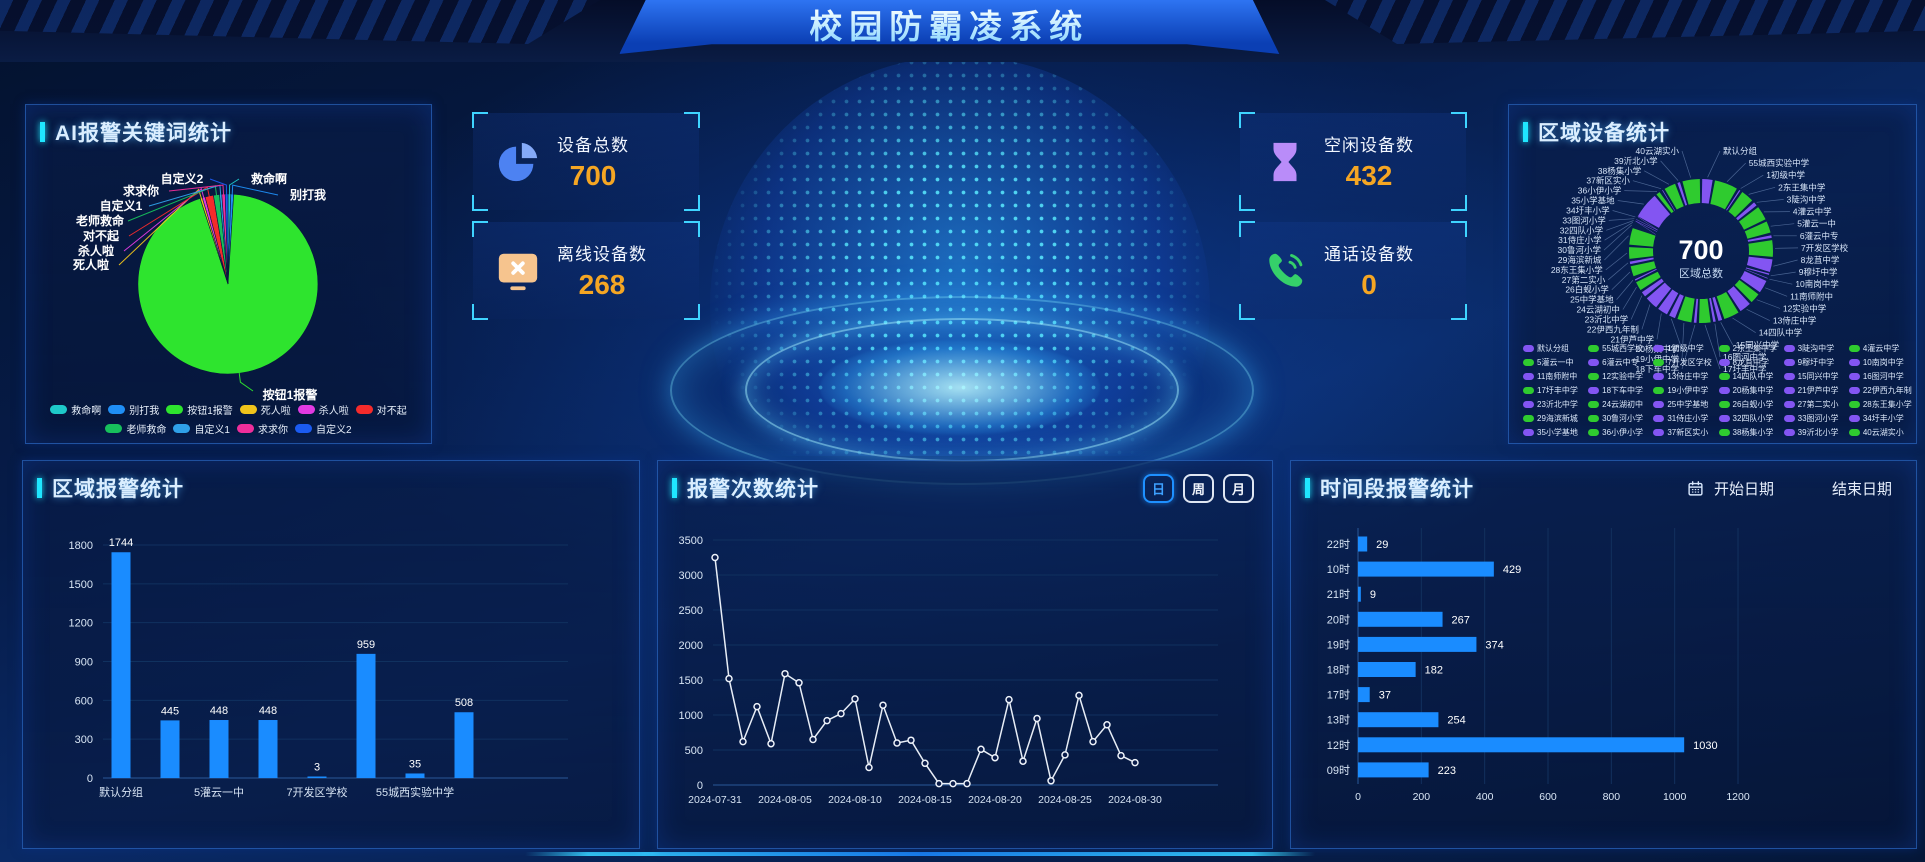 The image size is (1925, 862). I want to click on legend-item: 12实验中学, so click(1619, 376).